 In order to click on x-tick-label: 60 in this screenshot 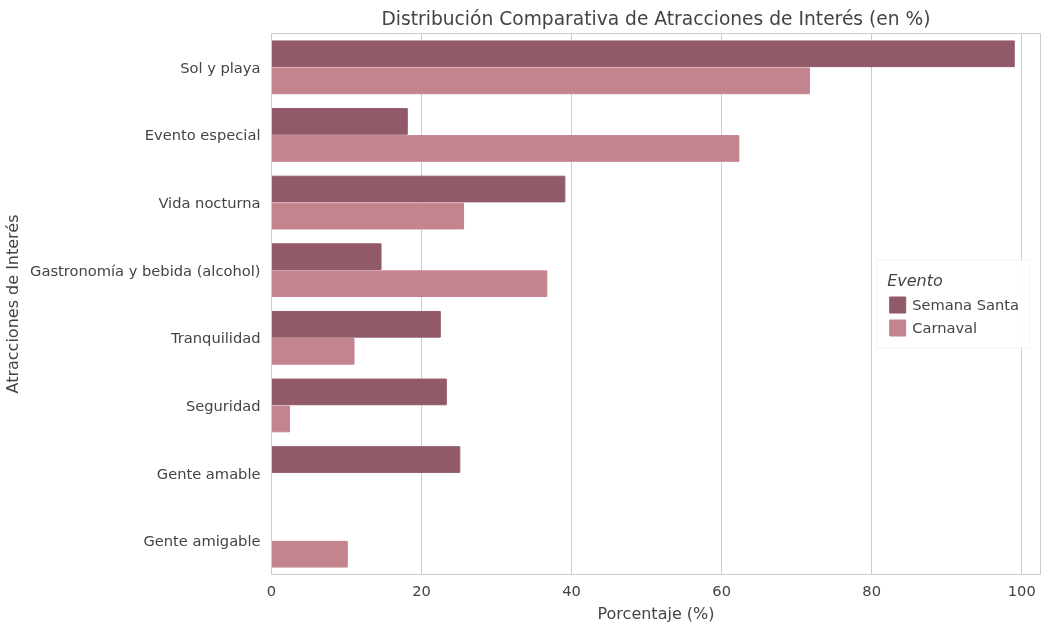, I will do `click(721, 590)`.